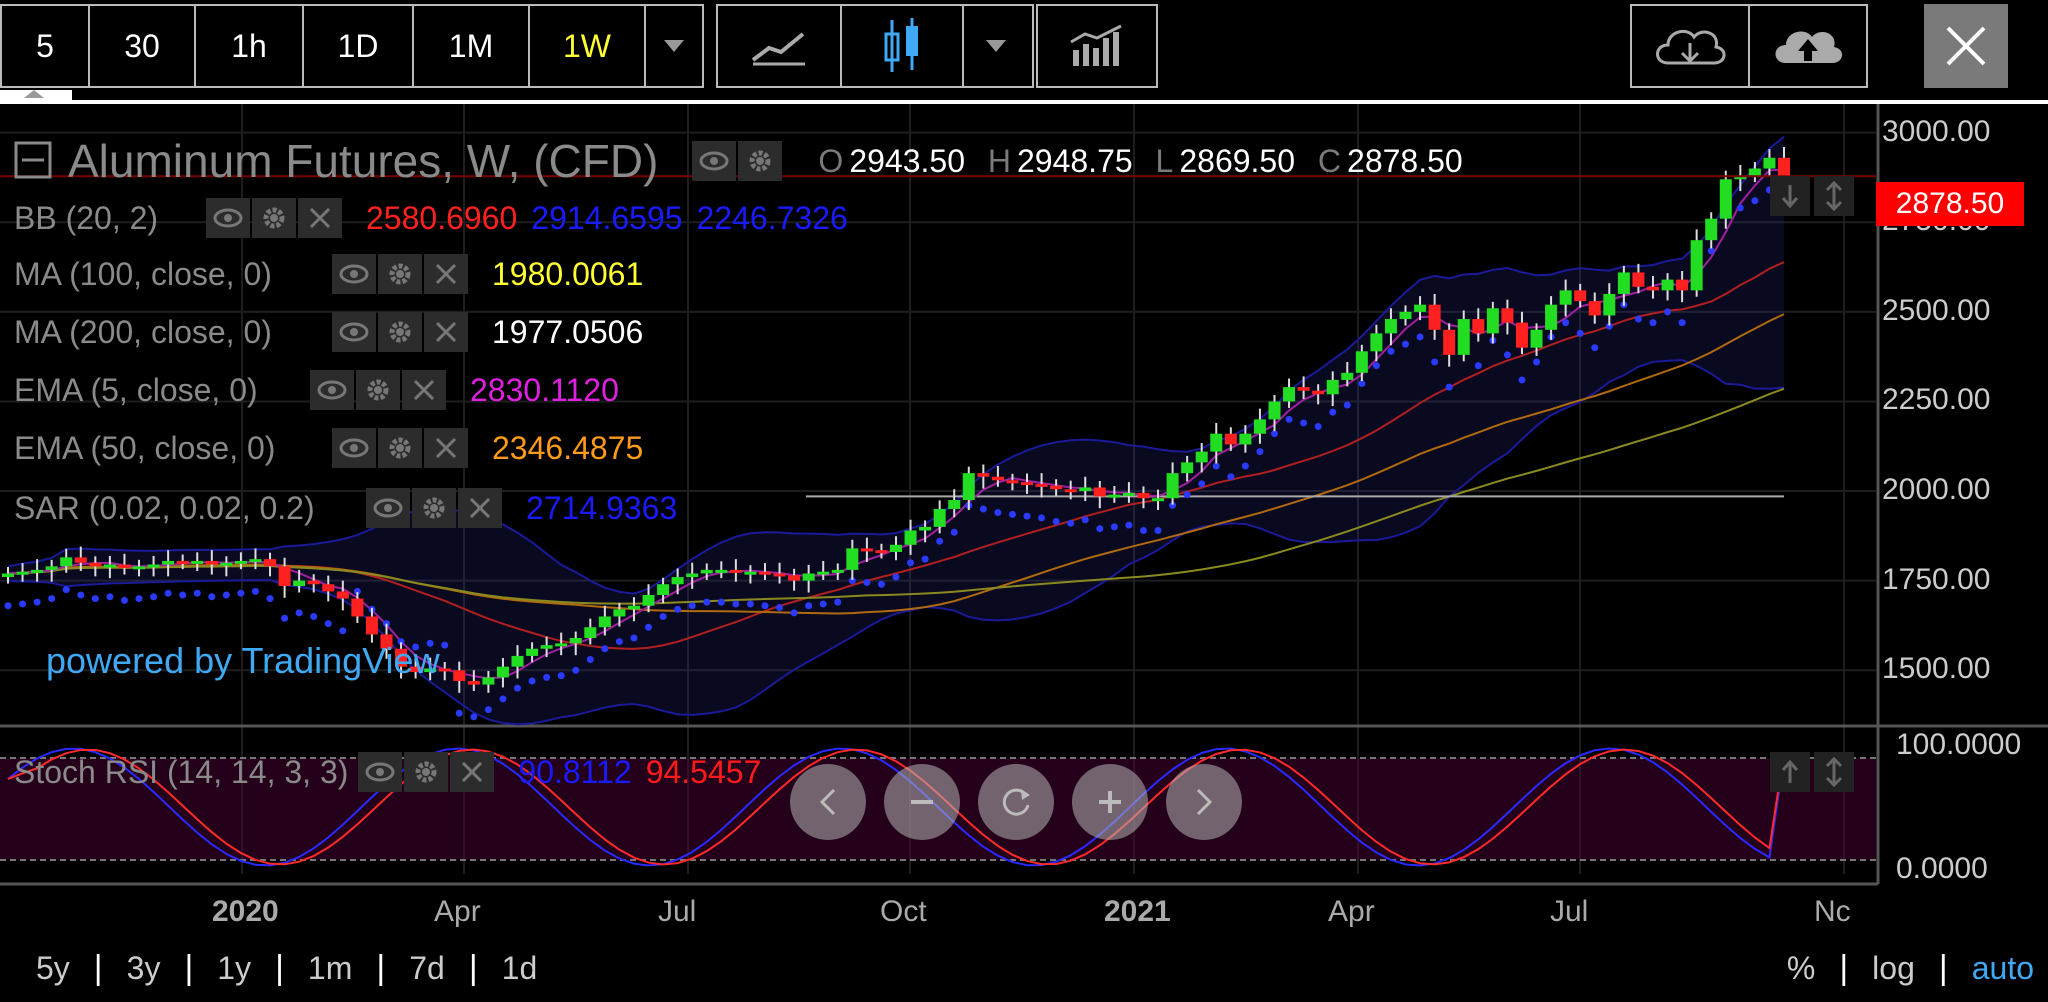 Image resolution: width=2048 pixels, height=1002 pixels. I want to click on range-1d: 1d, so click(519, 967).